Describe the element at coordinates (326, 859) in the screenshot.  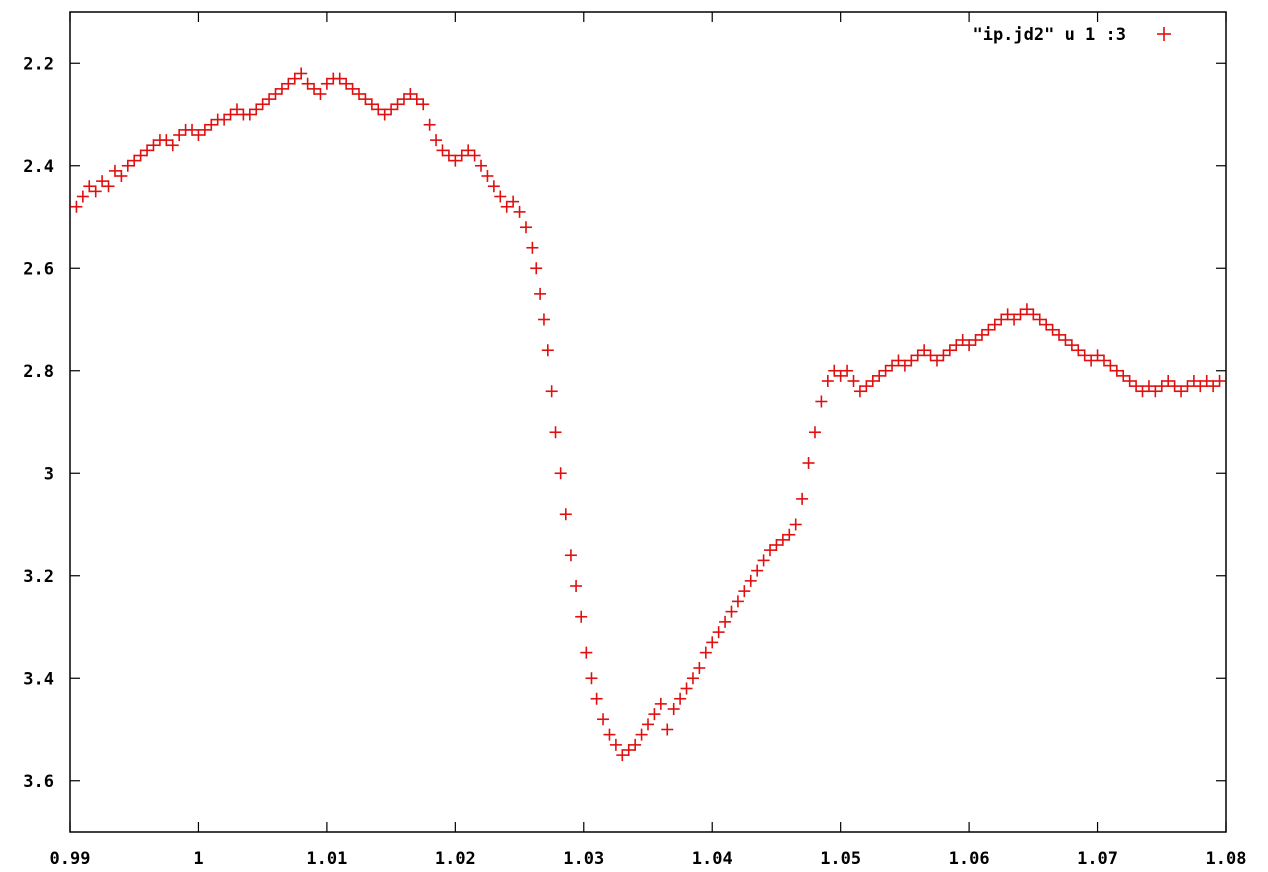
I see `x-tick-label: 1.01` at that location.